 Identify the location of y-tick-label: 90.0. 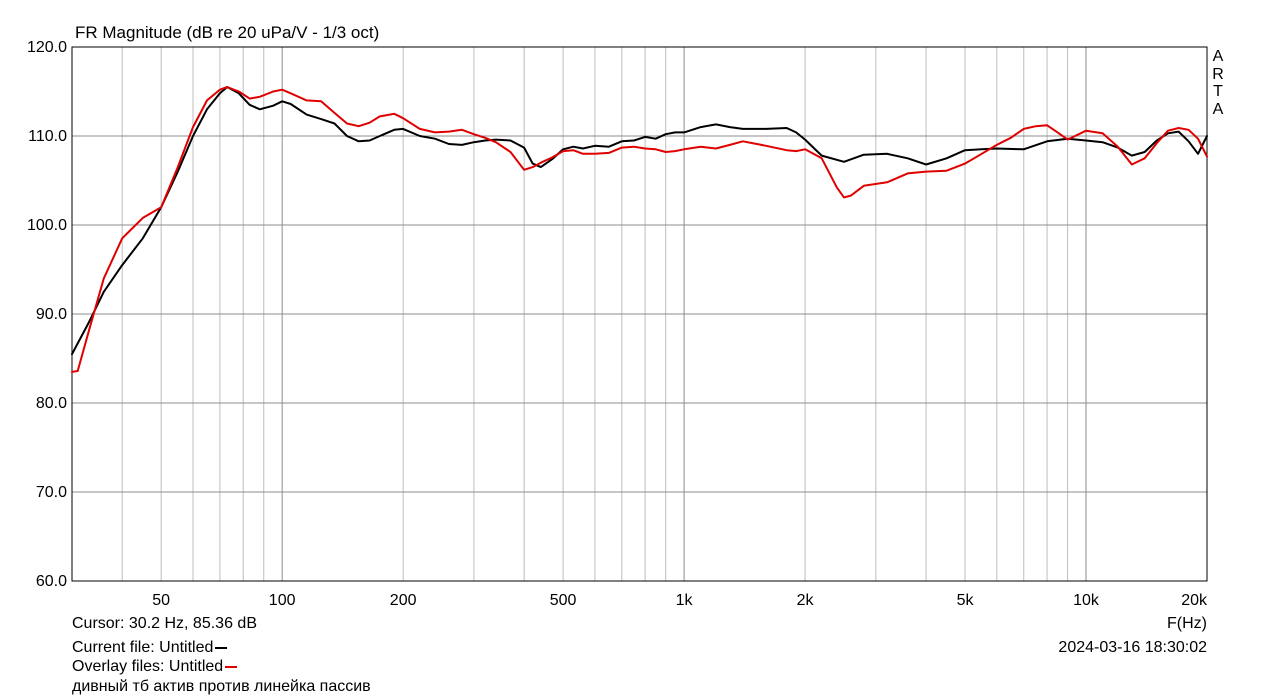
(51, 314).